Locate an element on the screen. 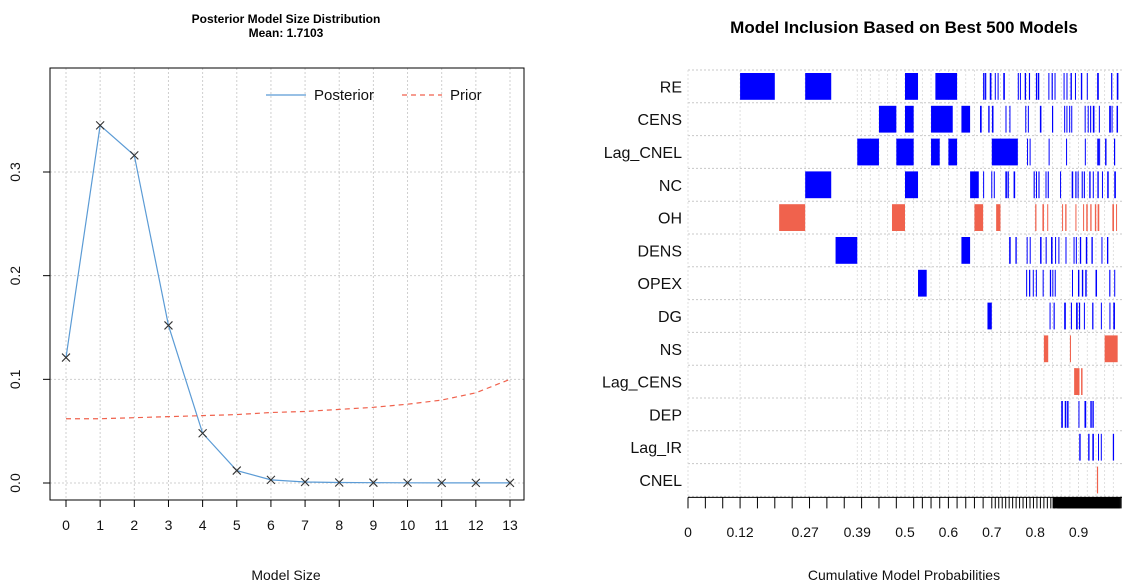 The height and width of the screenshot is (585, 1132). chart2-x-tick-label: 0.7 is located at coordinates (992, 532).